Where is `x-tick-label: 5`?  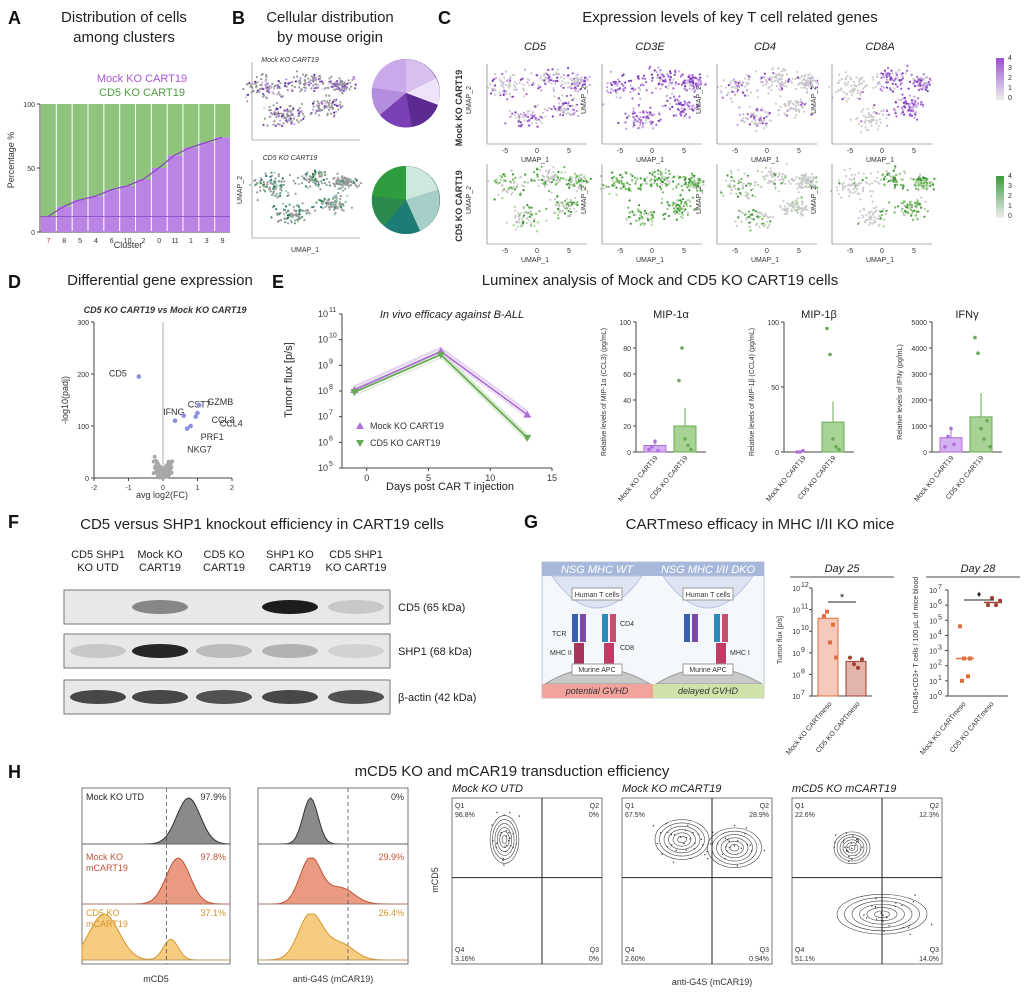
x-tick-label: 5 is located at coordinates (80, 241).